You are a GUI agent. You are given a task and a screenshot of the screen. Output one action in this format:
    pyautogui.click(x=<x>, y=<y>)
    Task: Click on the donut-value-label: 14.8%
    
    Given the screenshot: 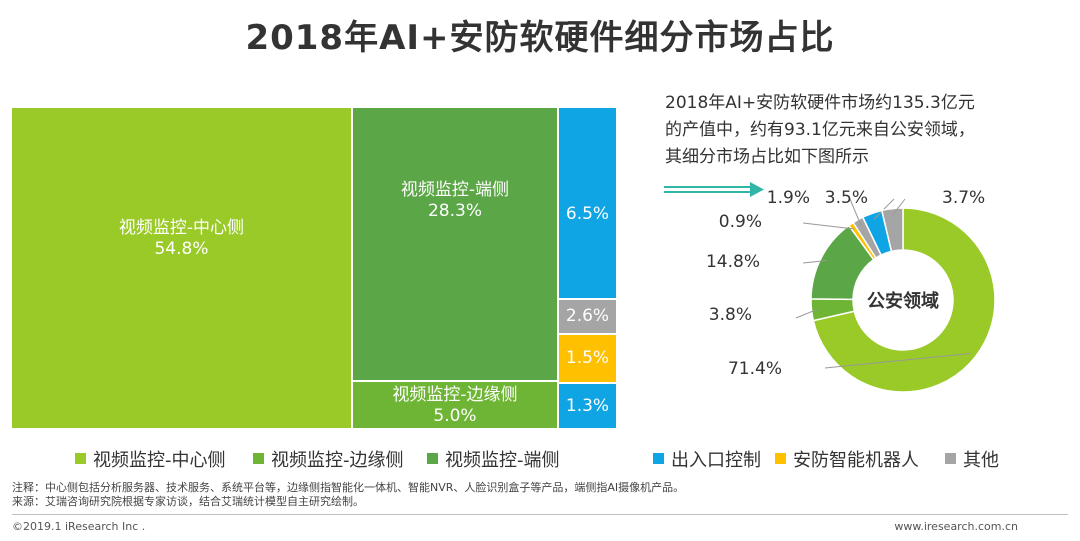 What is the action you would take?
    pyautogui.click(x=733, y=262)
    